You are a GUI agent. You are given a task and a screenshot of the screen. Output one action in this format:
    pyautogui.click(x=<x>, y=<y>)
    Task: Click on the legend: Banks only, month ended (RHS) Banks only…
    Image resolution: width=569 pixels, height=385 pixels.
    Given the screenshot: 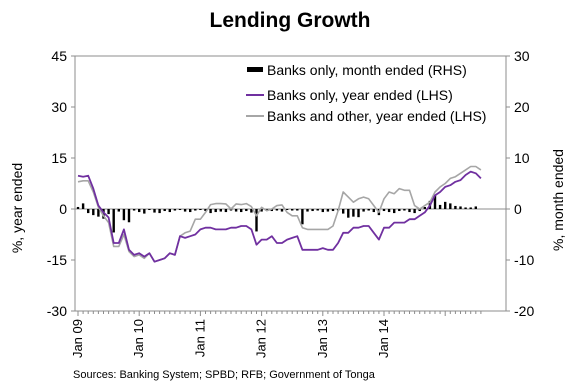 What is the action you would take?
    pyautogui.click(x=366, y=93)
    